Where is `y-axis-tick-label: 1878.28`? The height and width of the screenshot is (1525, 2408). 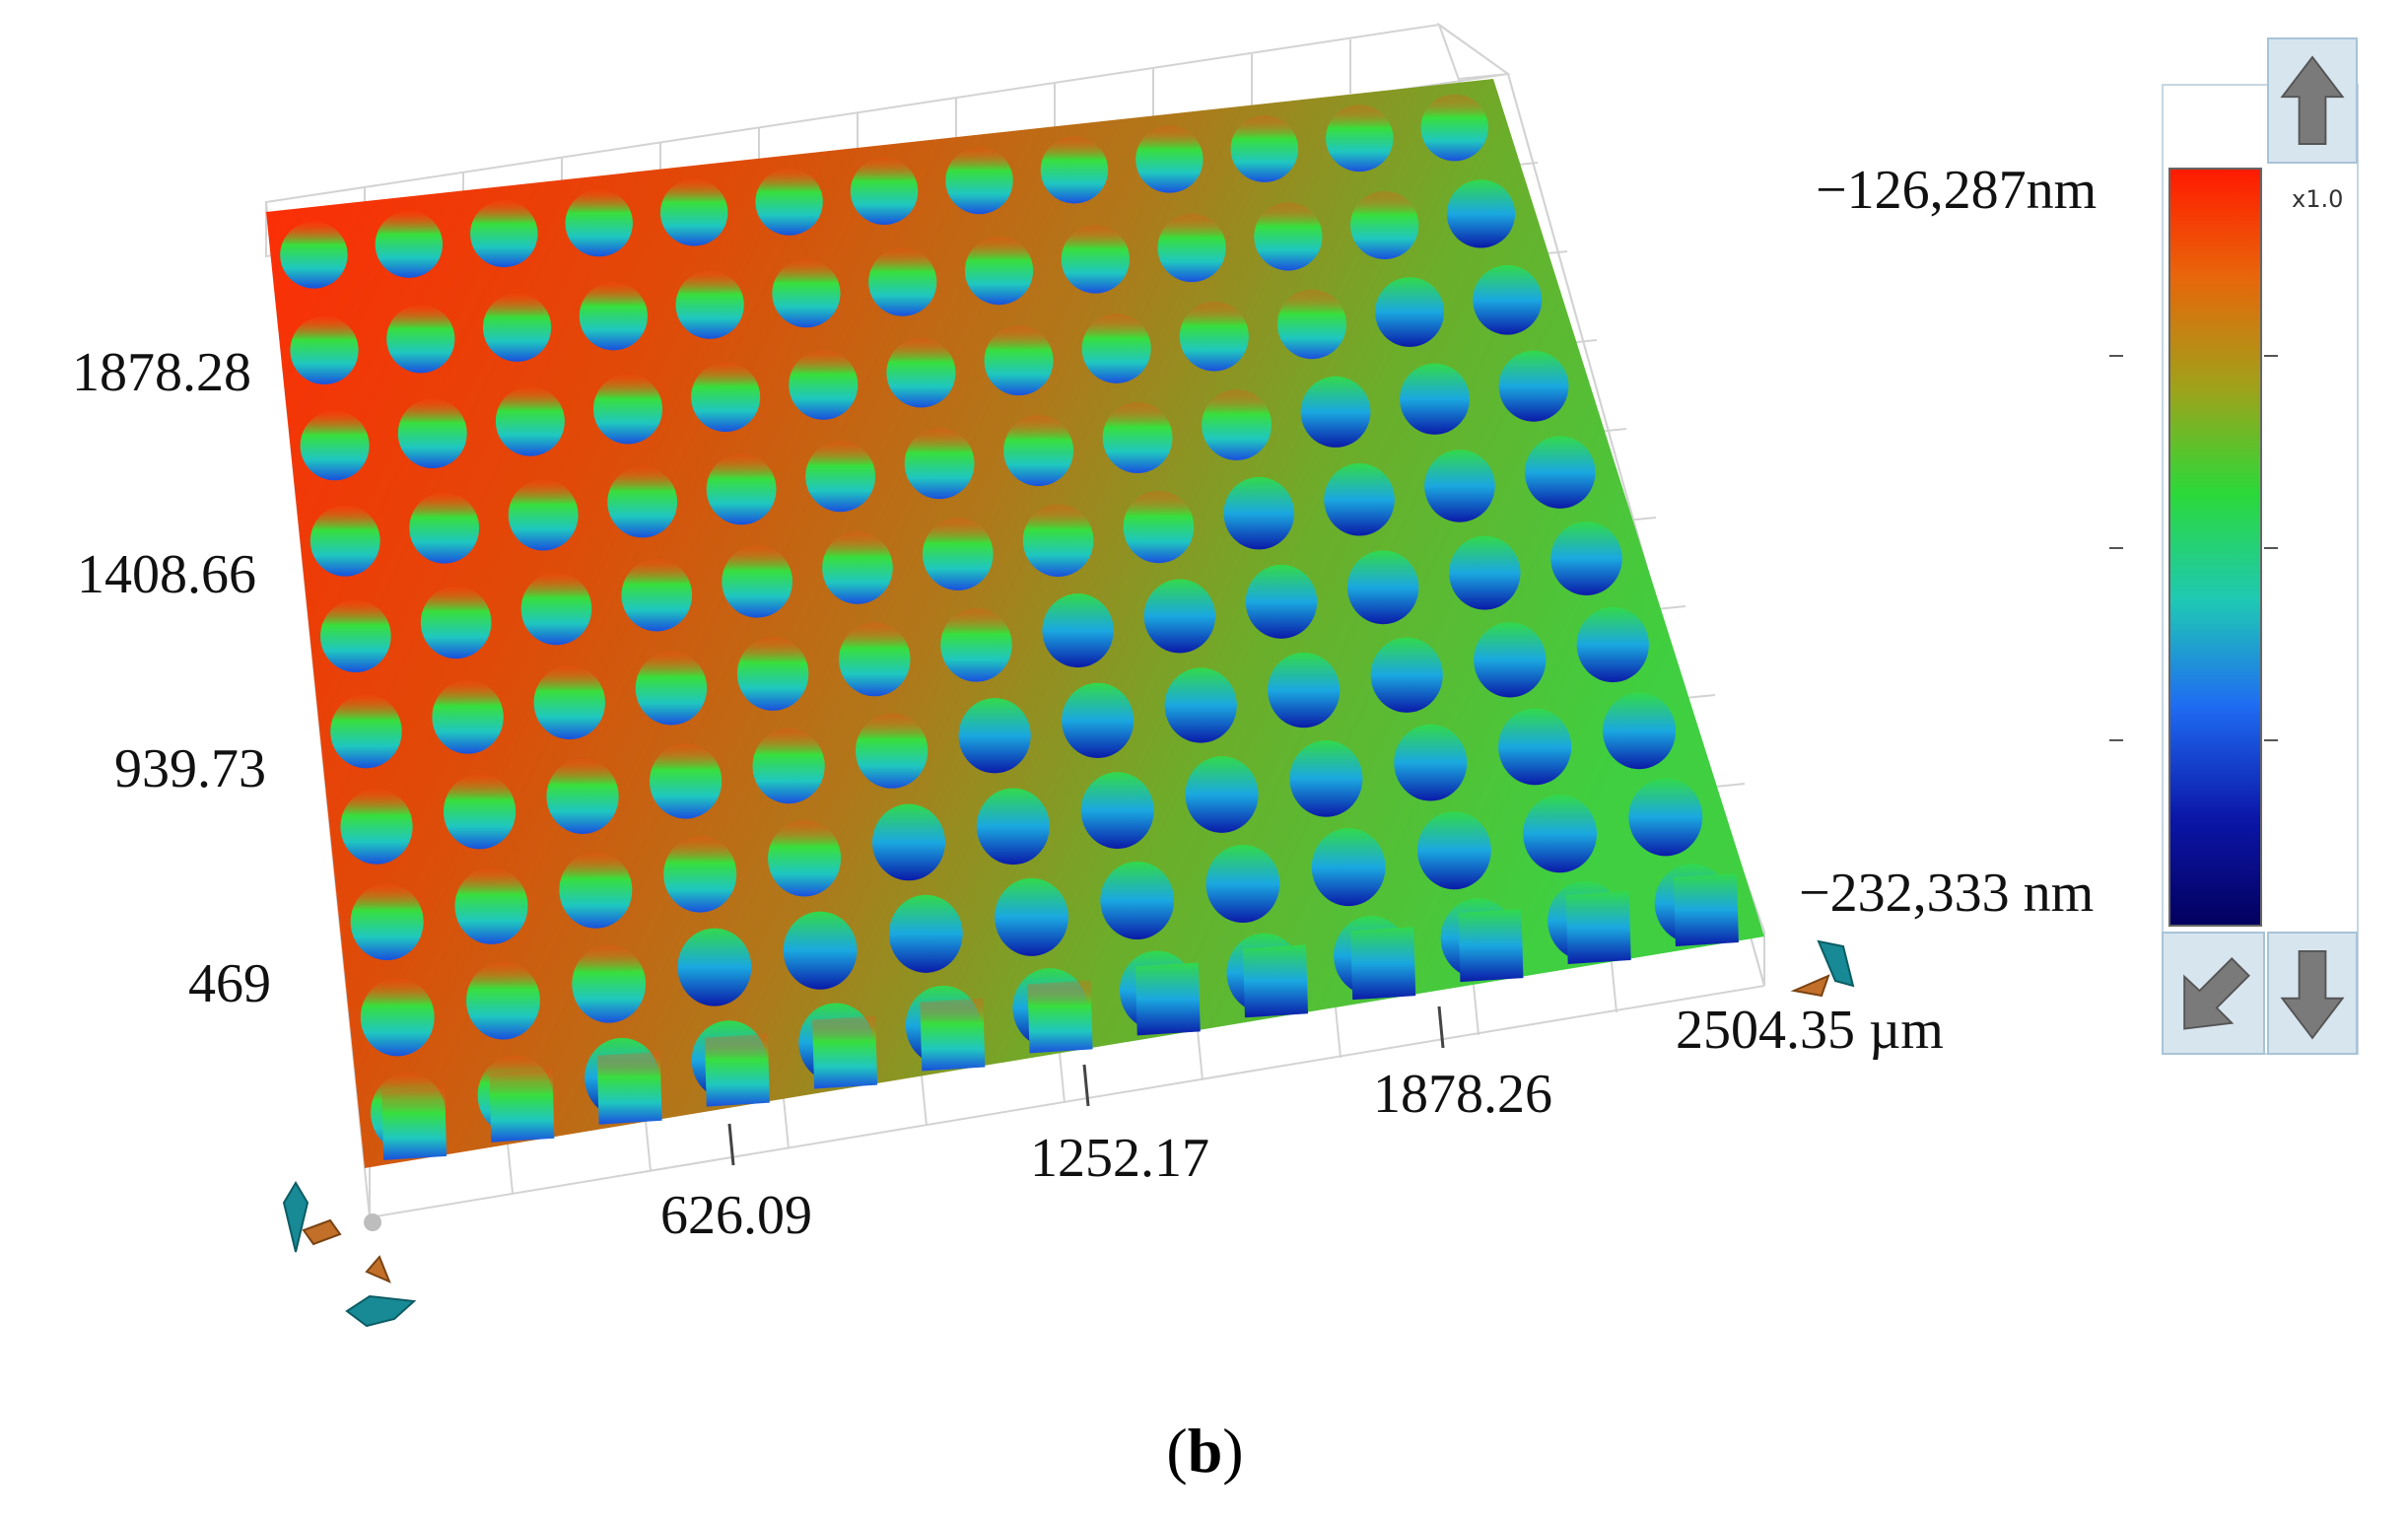 y-axis-tick-label: 1878.28 is located at coordinates (161, 372).